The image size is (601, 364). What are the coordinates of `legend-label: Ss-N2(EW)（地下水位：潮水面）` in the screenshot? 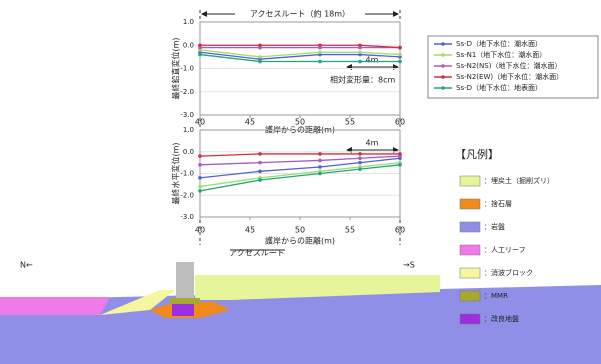 It's located at (509, 76).